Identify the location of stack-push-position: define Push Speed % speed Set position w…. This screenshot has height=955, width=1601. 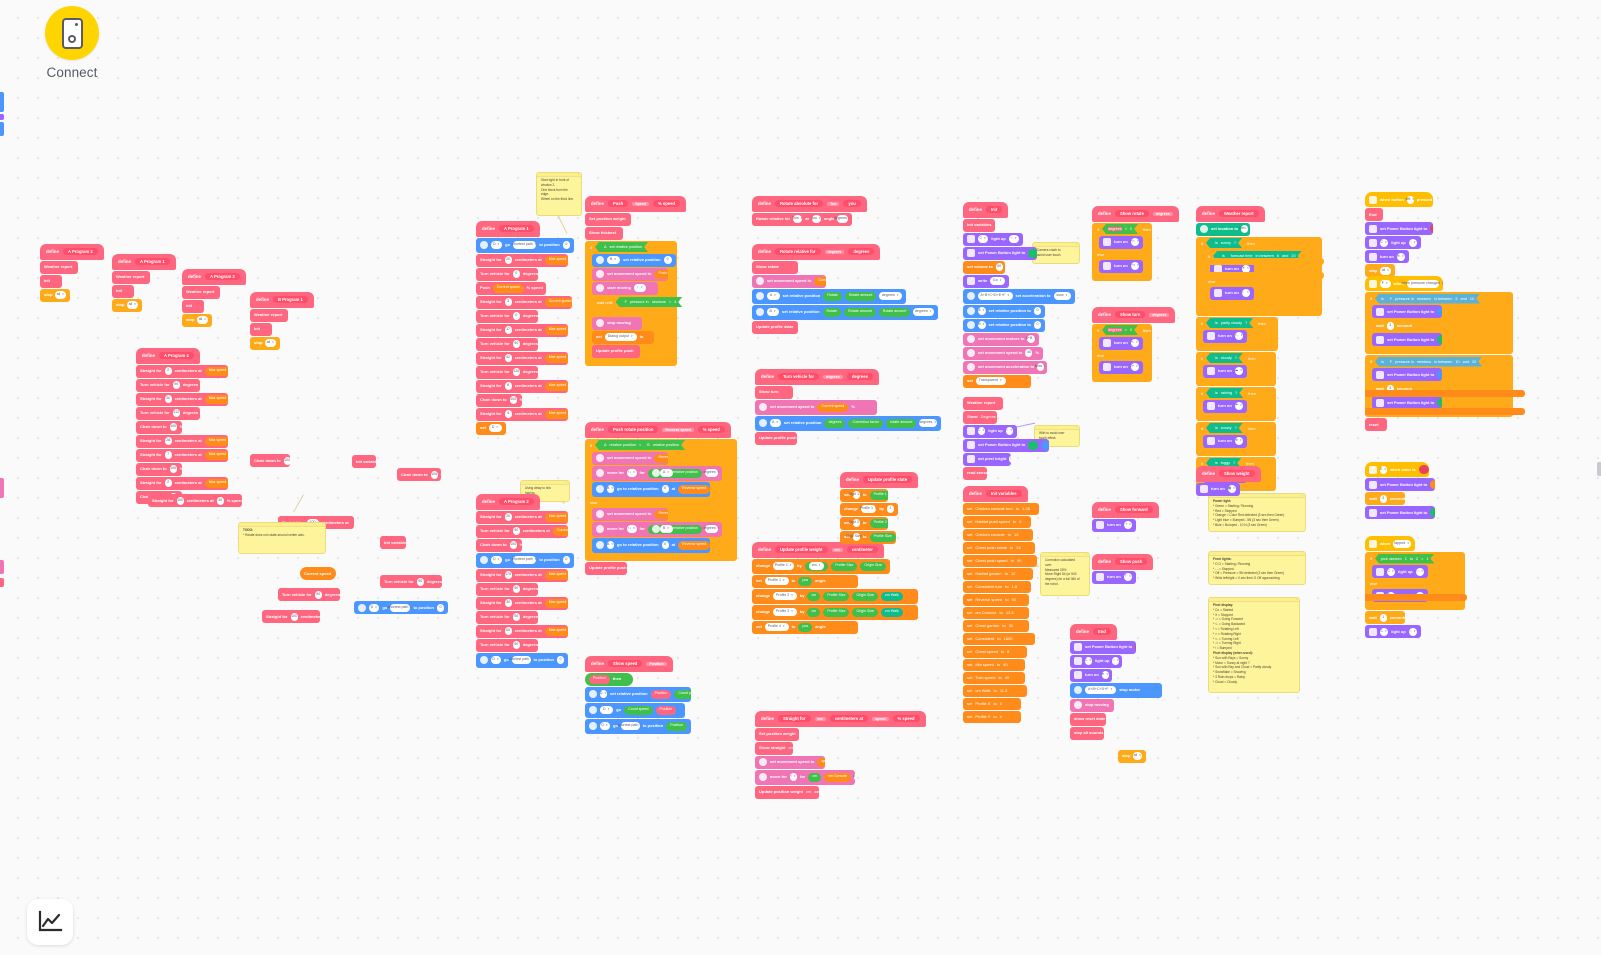
(635, 279).